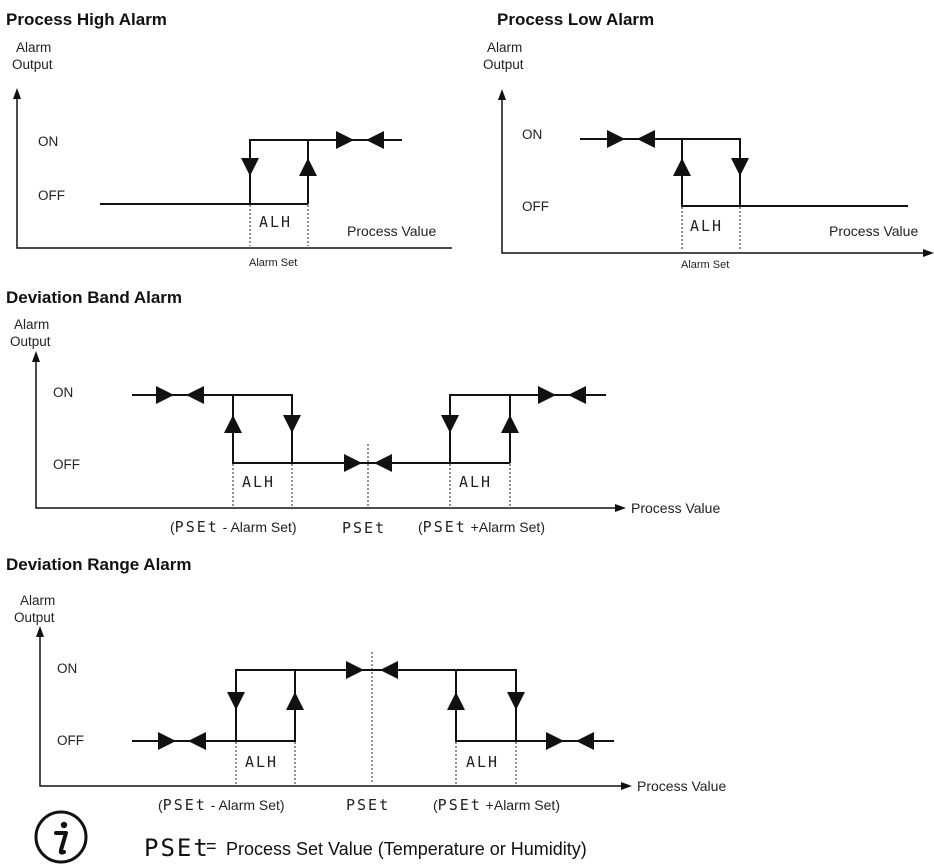 The height and width of the screenshot is (867, 934). What do you see at coordinates (33, 47) in the screenshot?
I see `high-y-label-line1: Alarm` at bounding box center [33, 47].